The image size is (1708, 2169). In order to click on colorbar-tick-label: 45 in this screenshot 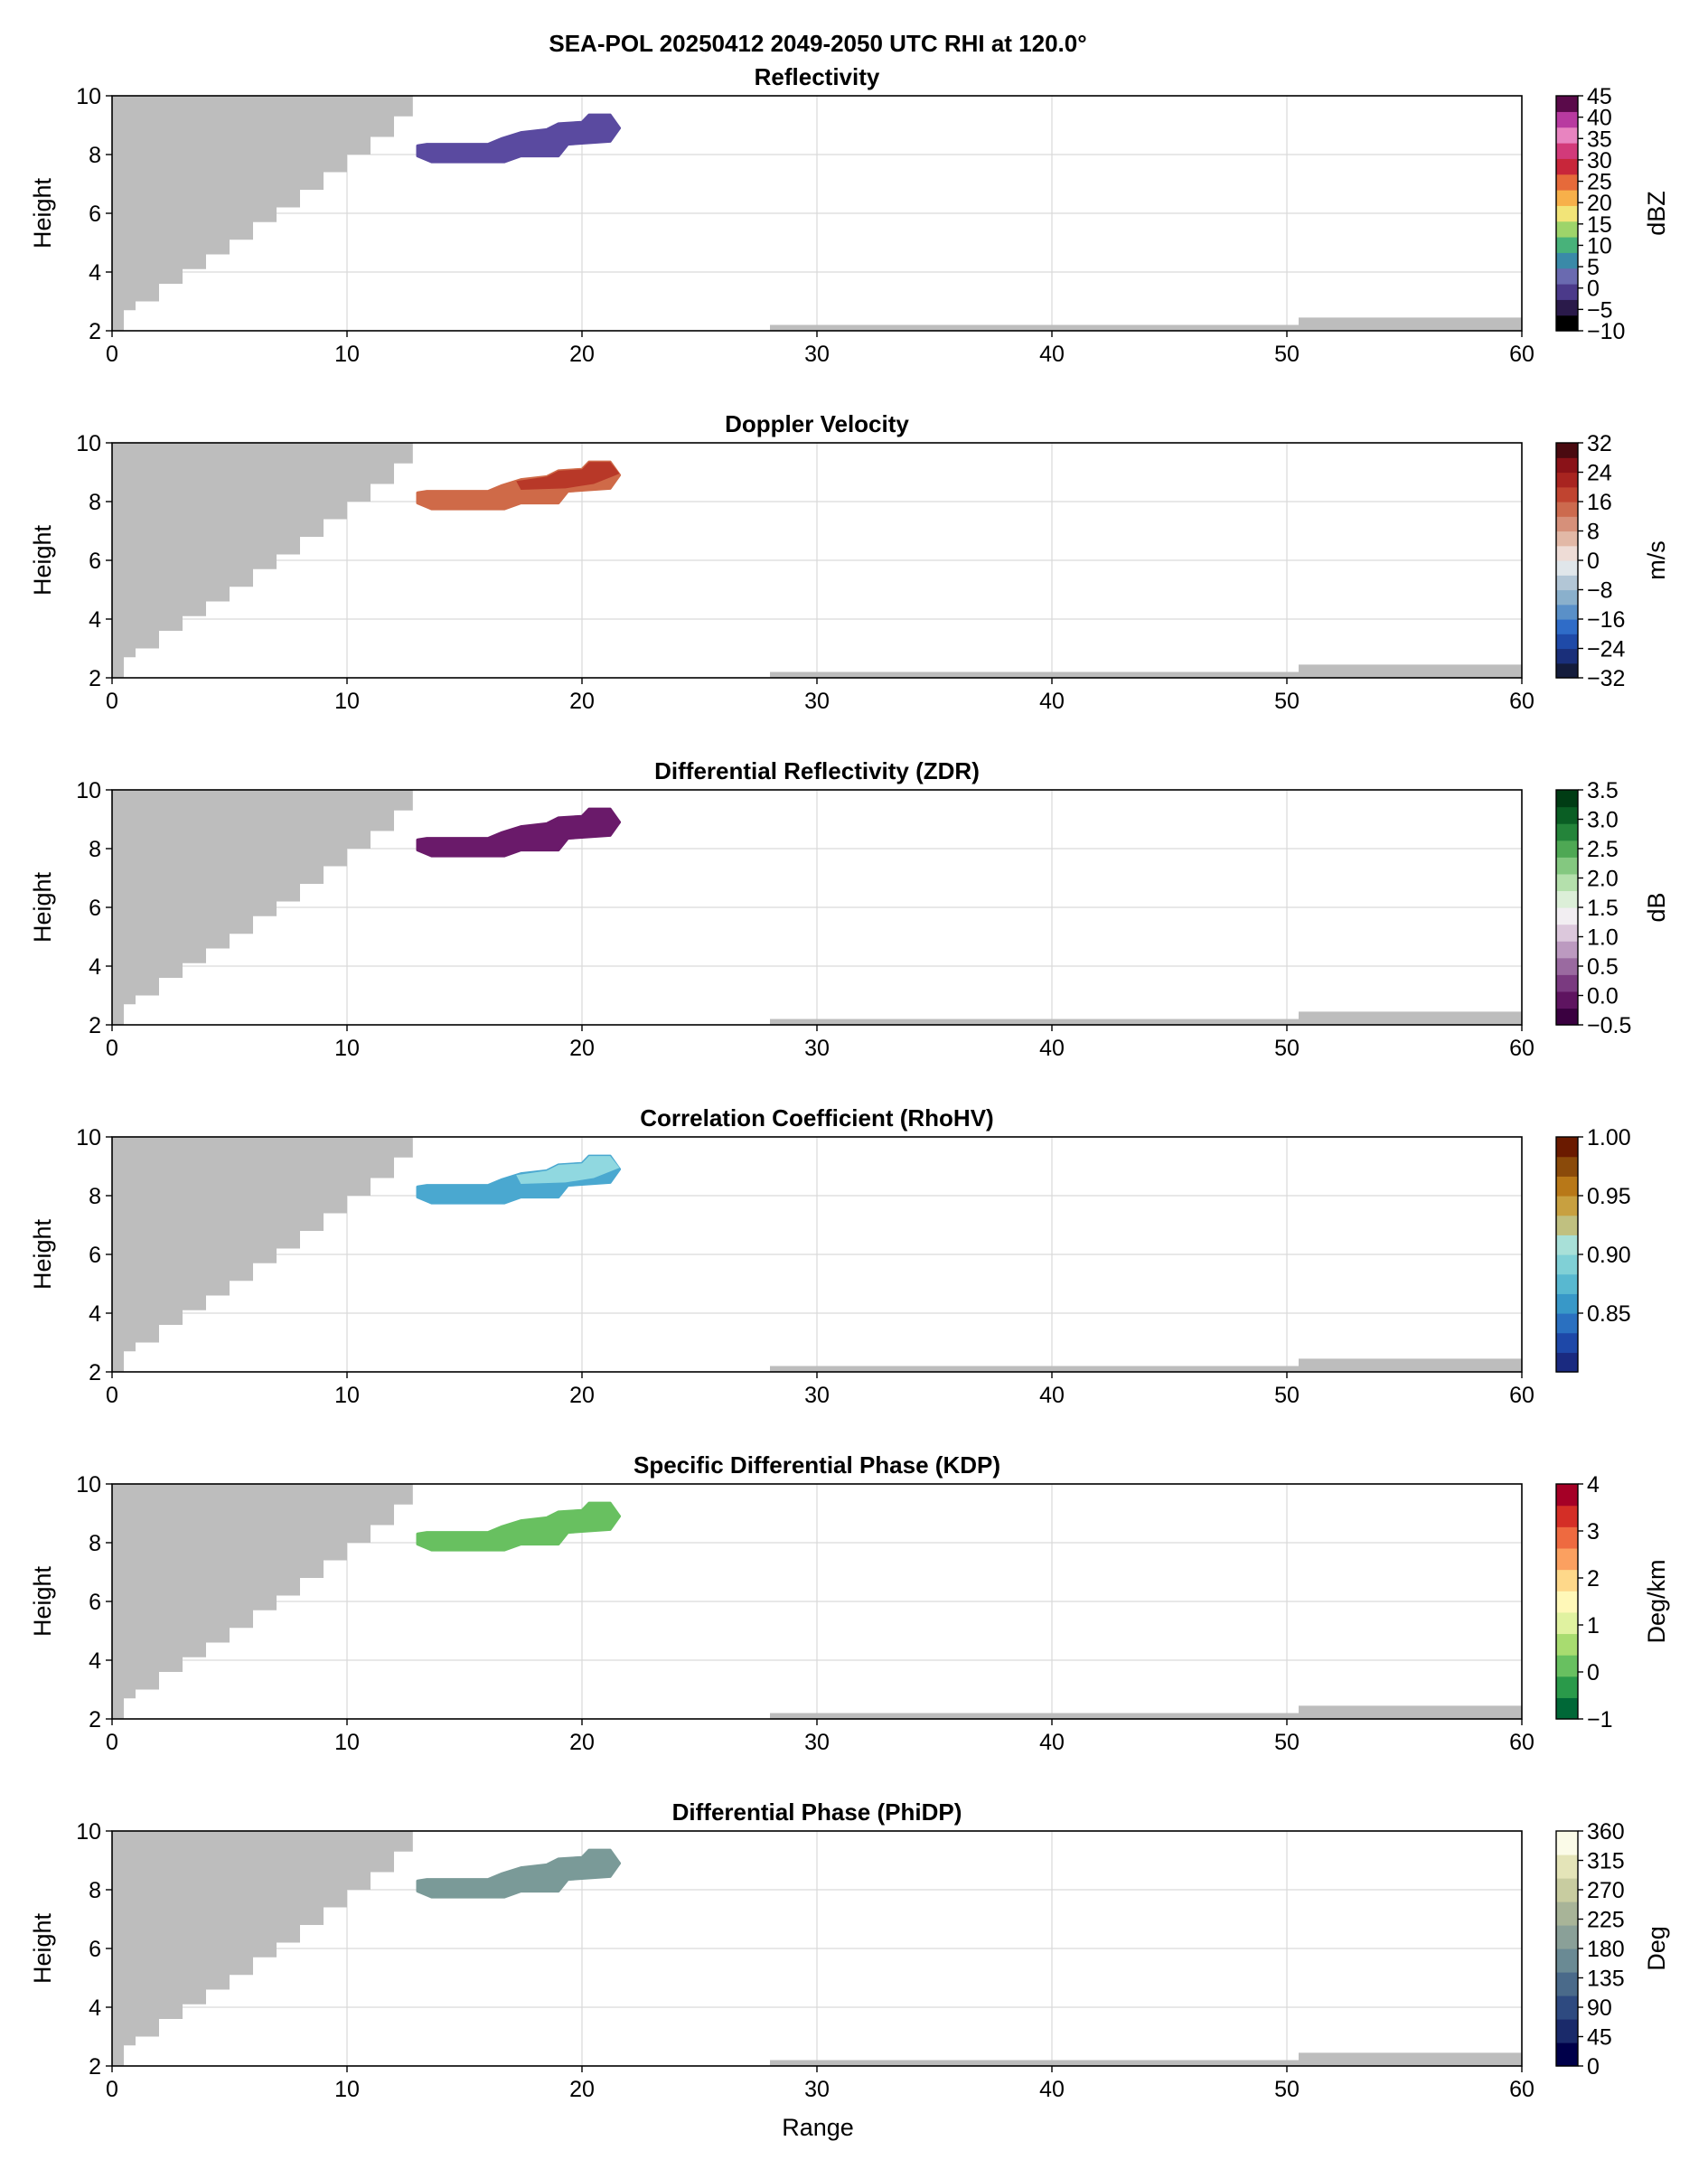, I will do `click(1599, 2038)`.